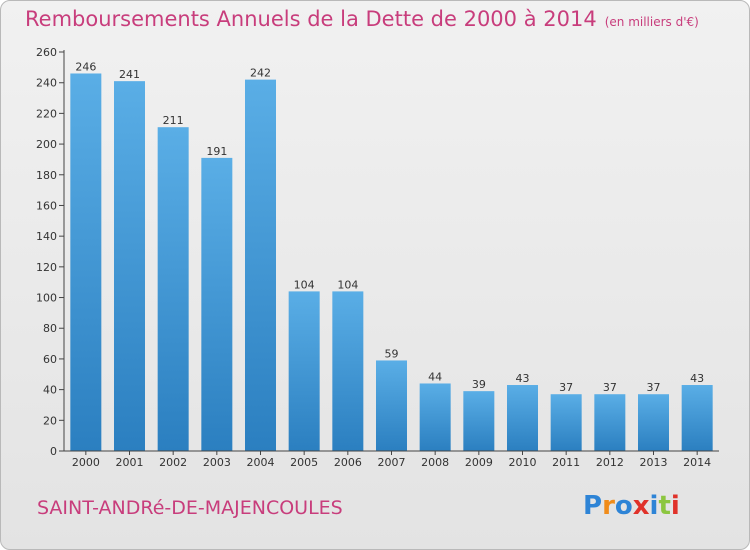 Image resolution: width=750 pixels, height=550 pixels. What do you see at coordinates (260, 73) in the screenshot?
I see `data-label: 242` at bounding box center [260, 73].